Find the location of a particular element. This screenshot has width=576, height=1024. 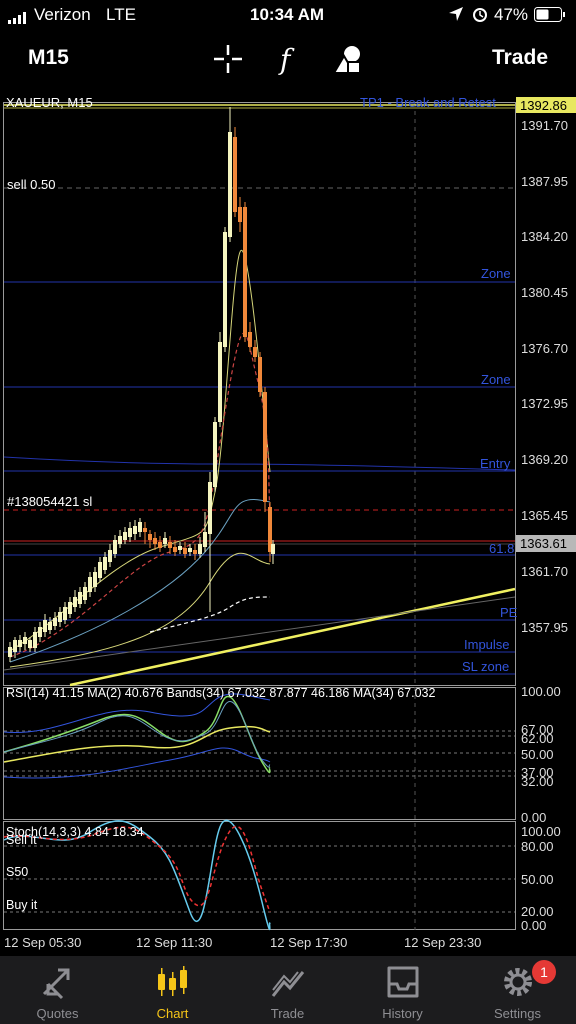

tab-chart-label: Chart is located at coordinates (172, 1013).